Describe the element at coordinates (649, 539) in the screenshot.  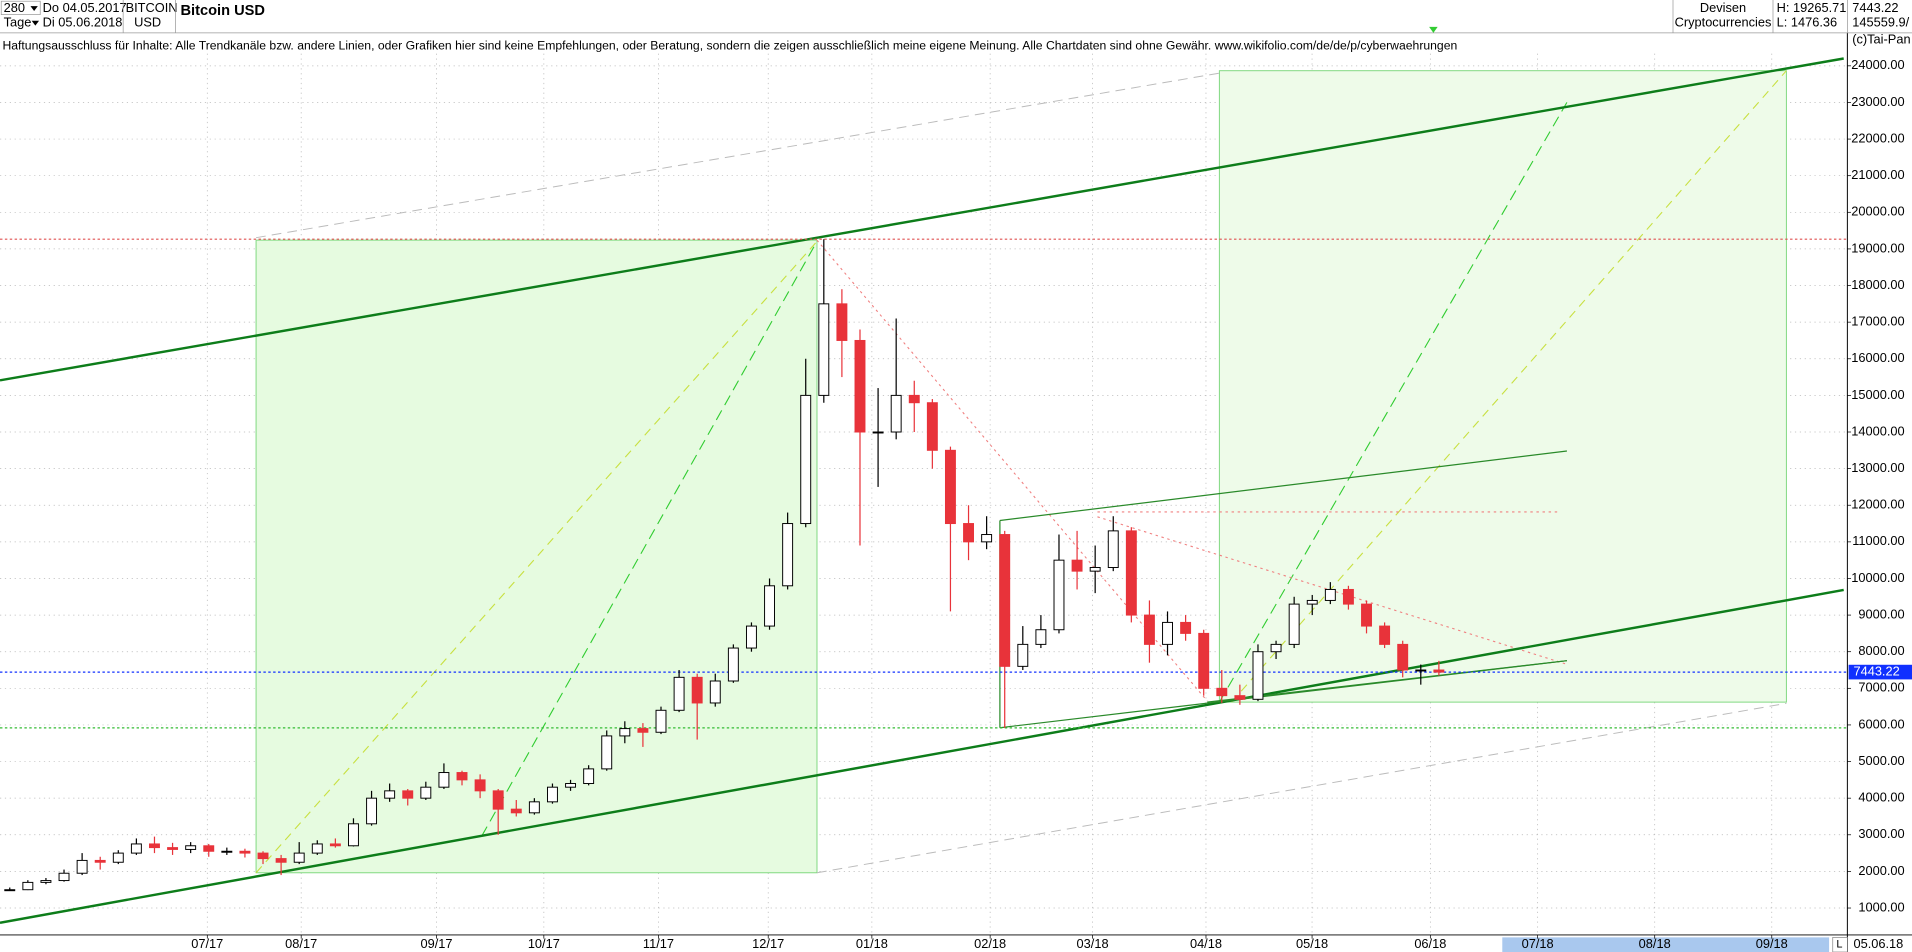
I see `dashed-line` at that location.